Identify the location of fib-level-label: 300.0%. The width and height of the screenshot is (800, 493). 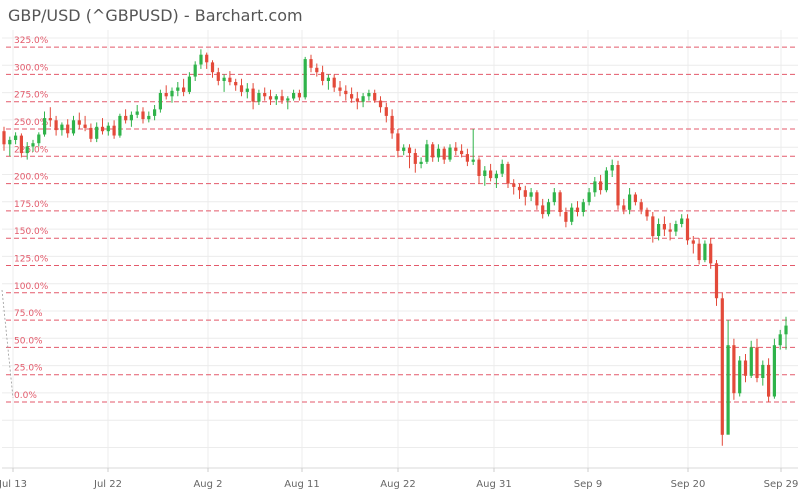
(31, 68).